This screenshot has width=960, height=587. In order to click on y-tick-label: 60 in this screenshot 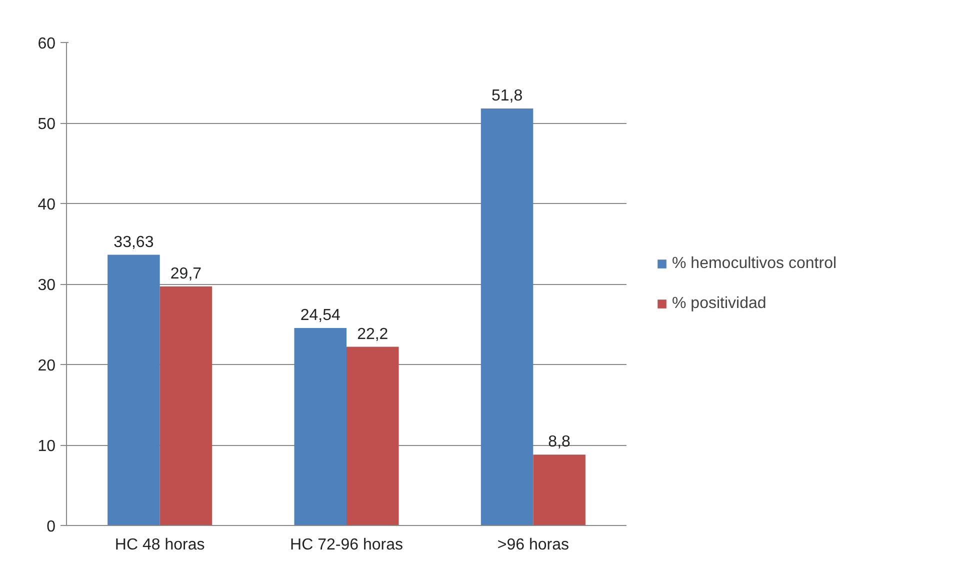, I will do `click(47, 44)`.